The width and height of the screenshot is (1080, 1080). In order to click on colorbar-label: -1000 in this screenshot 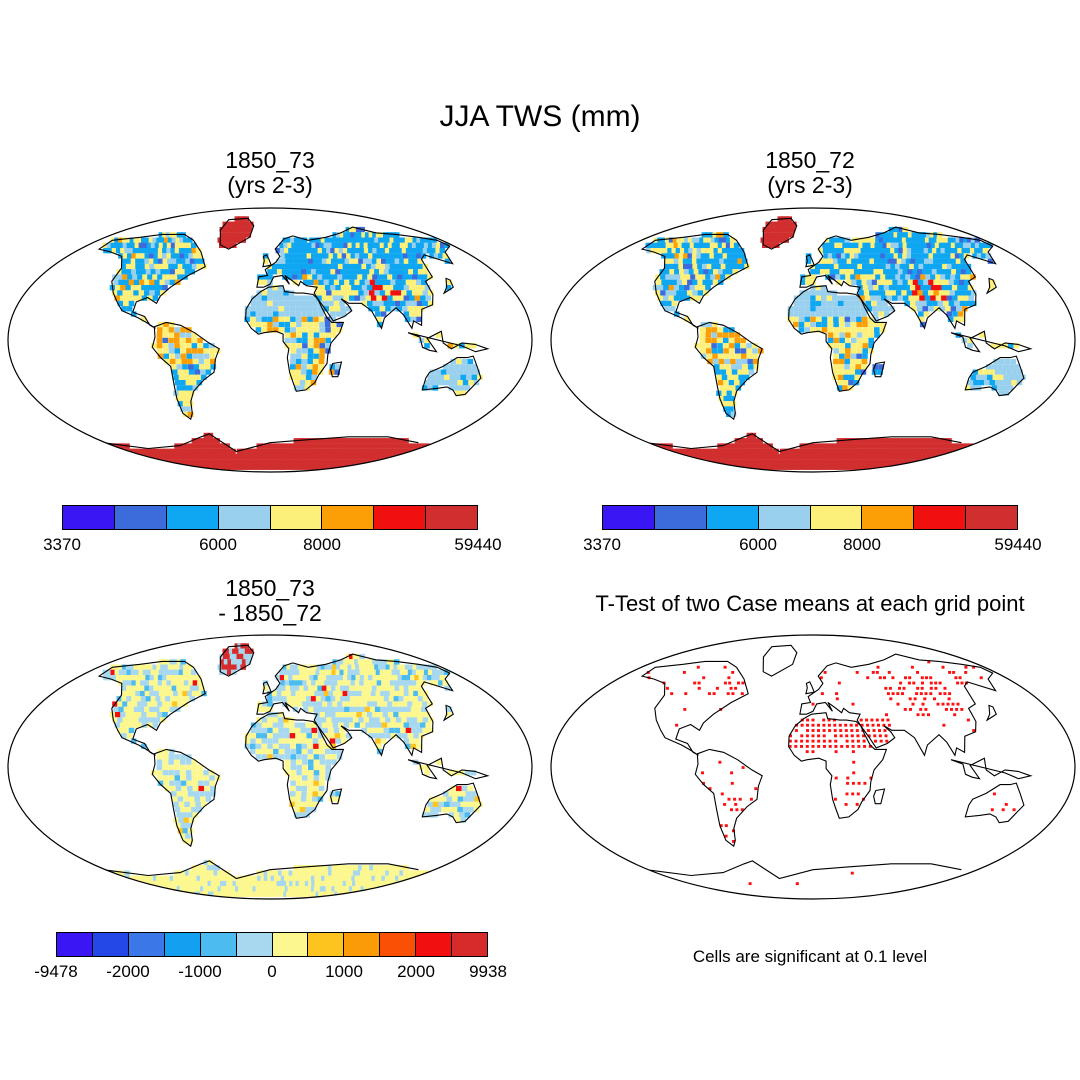, I will do `click(200, 971)`.